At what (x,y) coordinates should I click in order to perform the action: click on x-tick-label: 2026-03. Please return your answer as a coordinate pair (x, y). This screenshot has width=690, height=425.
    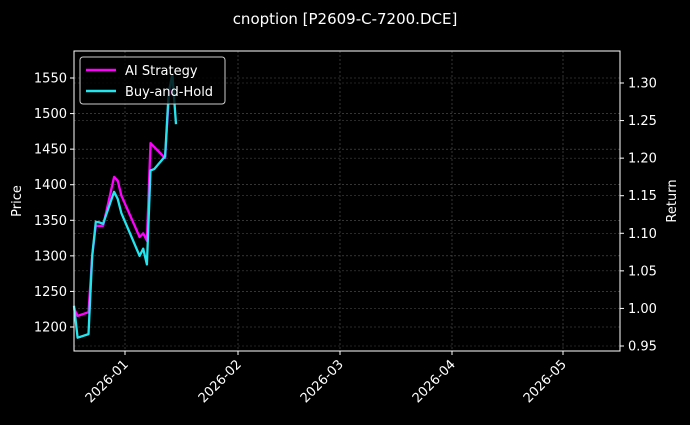
    Looking at the image, I should click on (322, 381).